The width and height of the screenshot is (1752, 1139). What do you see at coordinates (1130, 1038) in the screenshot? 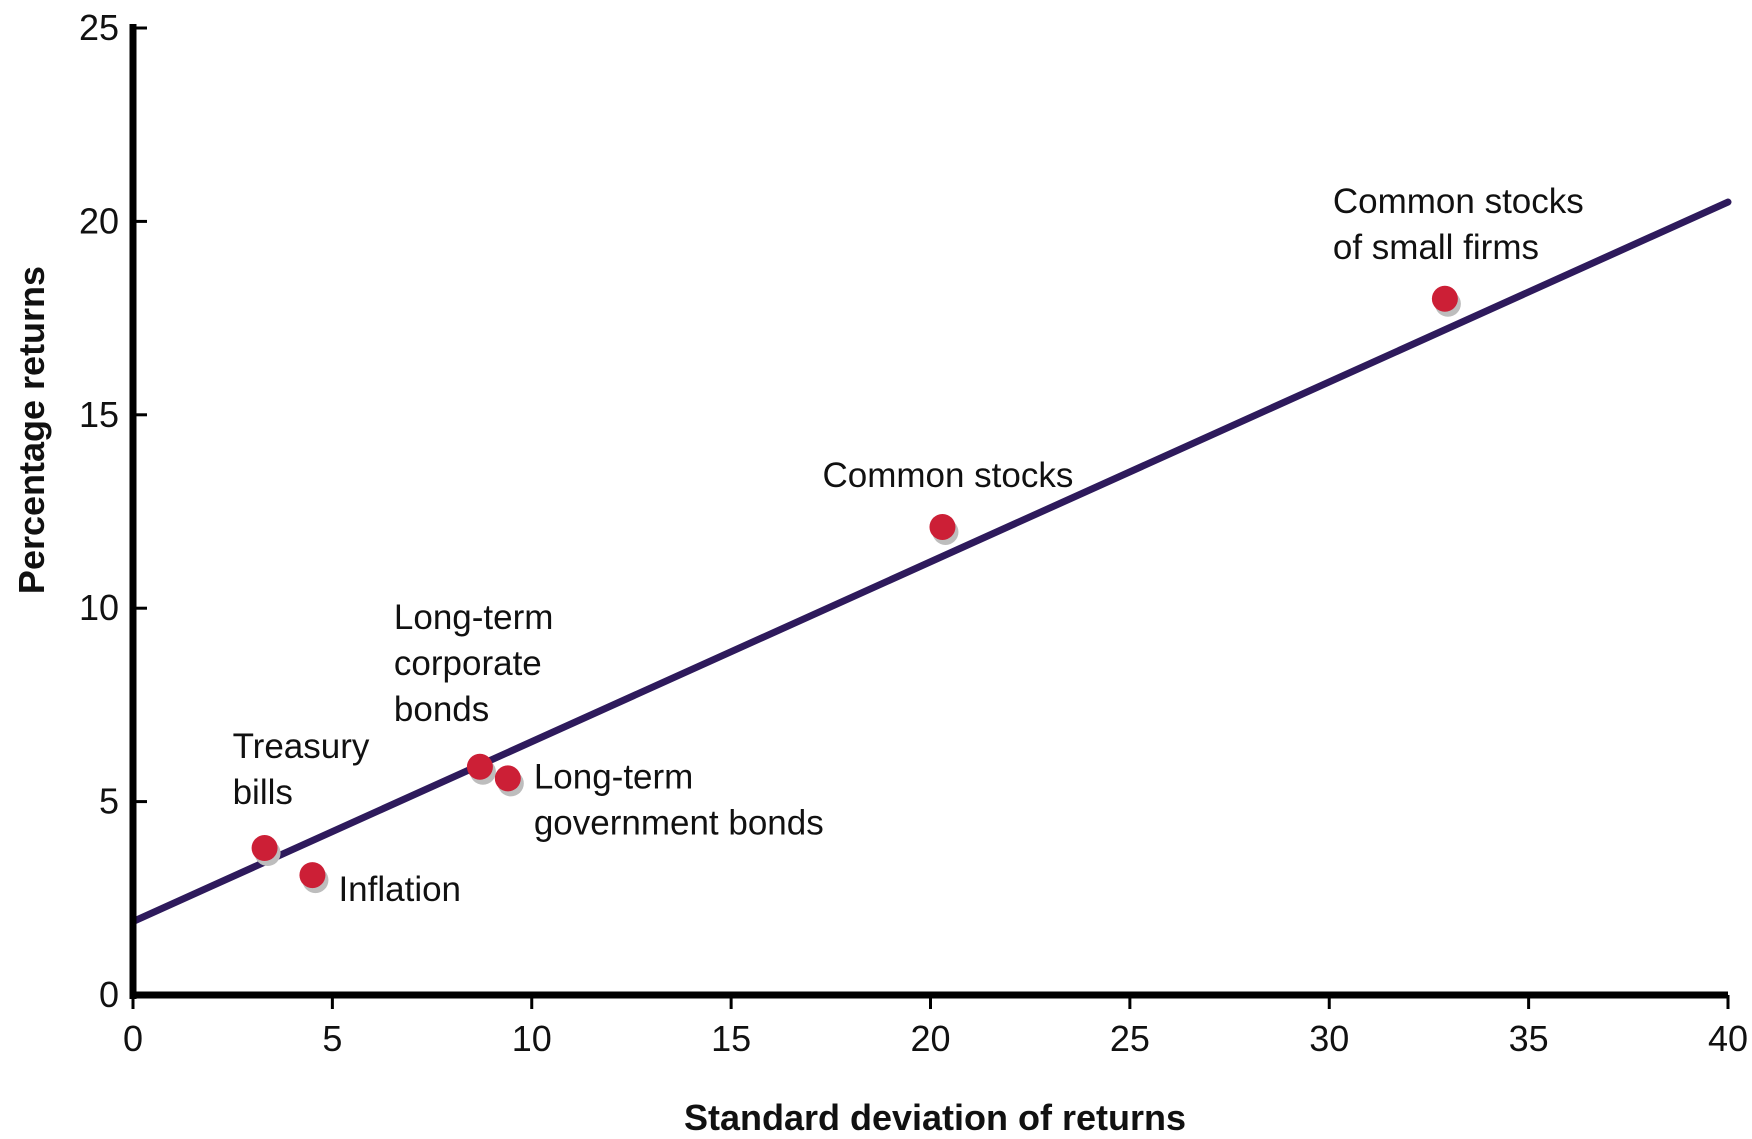
I see `x-tick-label: 25` at bounding box center [1130, 1038].